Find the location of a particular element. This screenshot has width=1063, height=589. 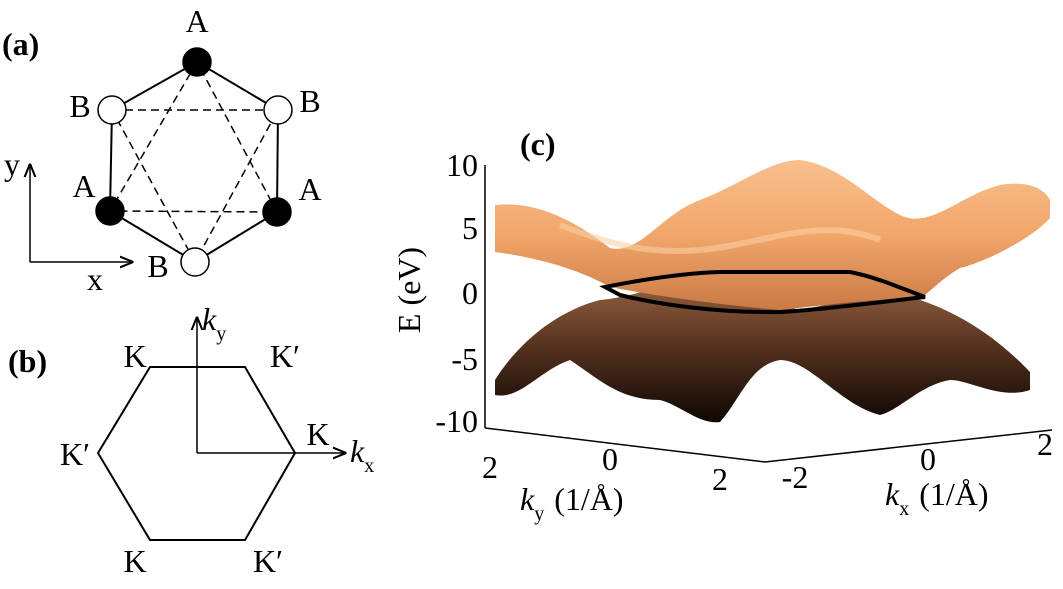

sublattice-triangles is located at coordinates (194, 162).